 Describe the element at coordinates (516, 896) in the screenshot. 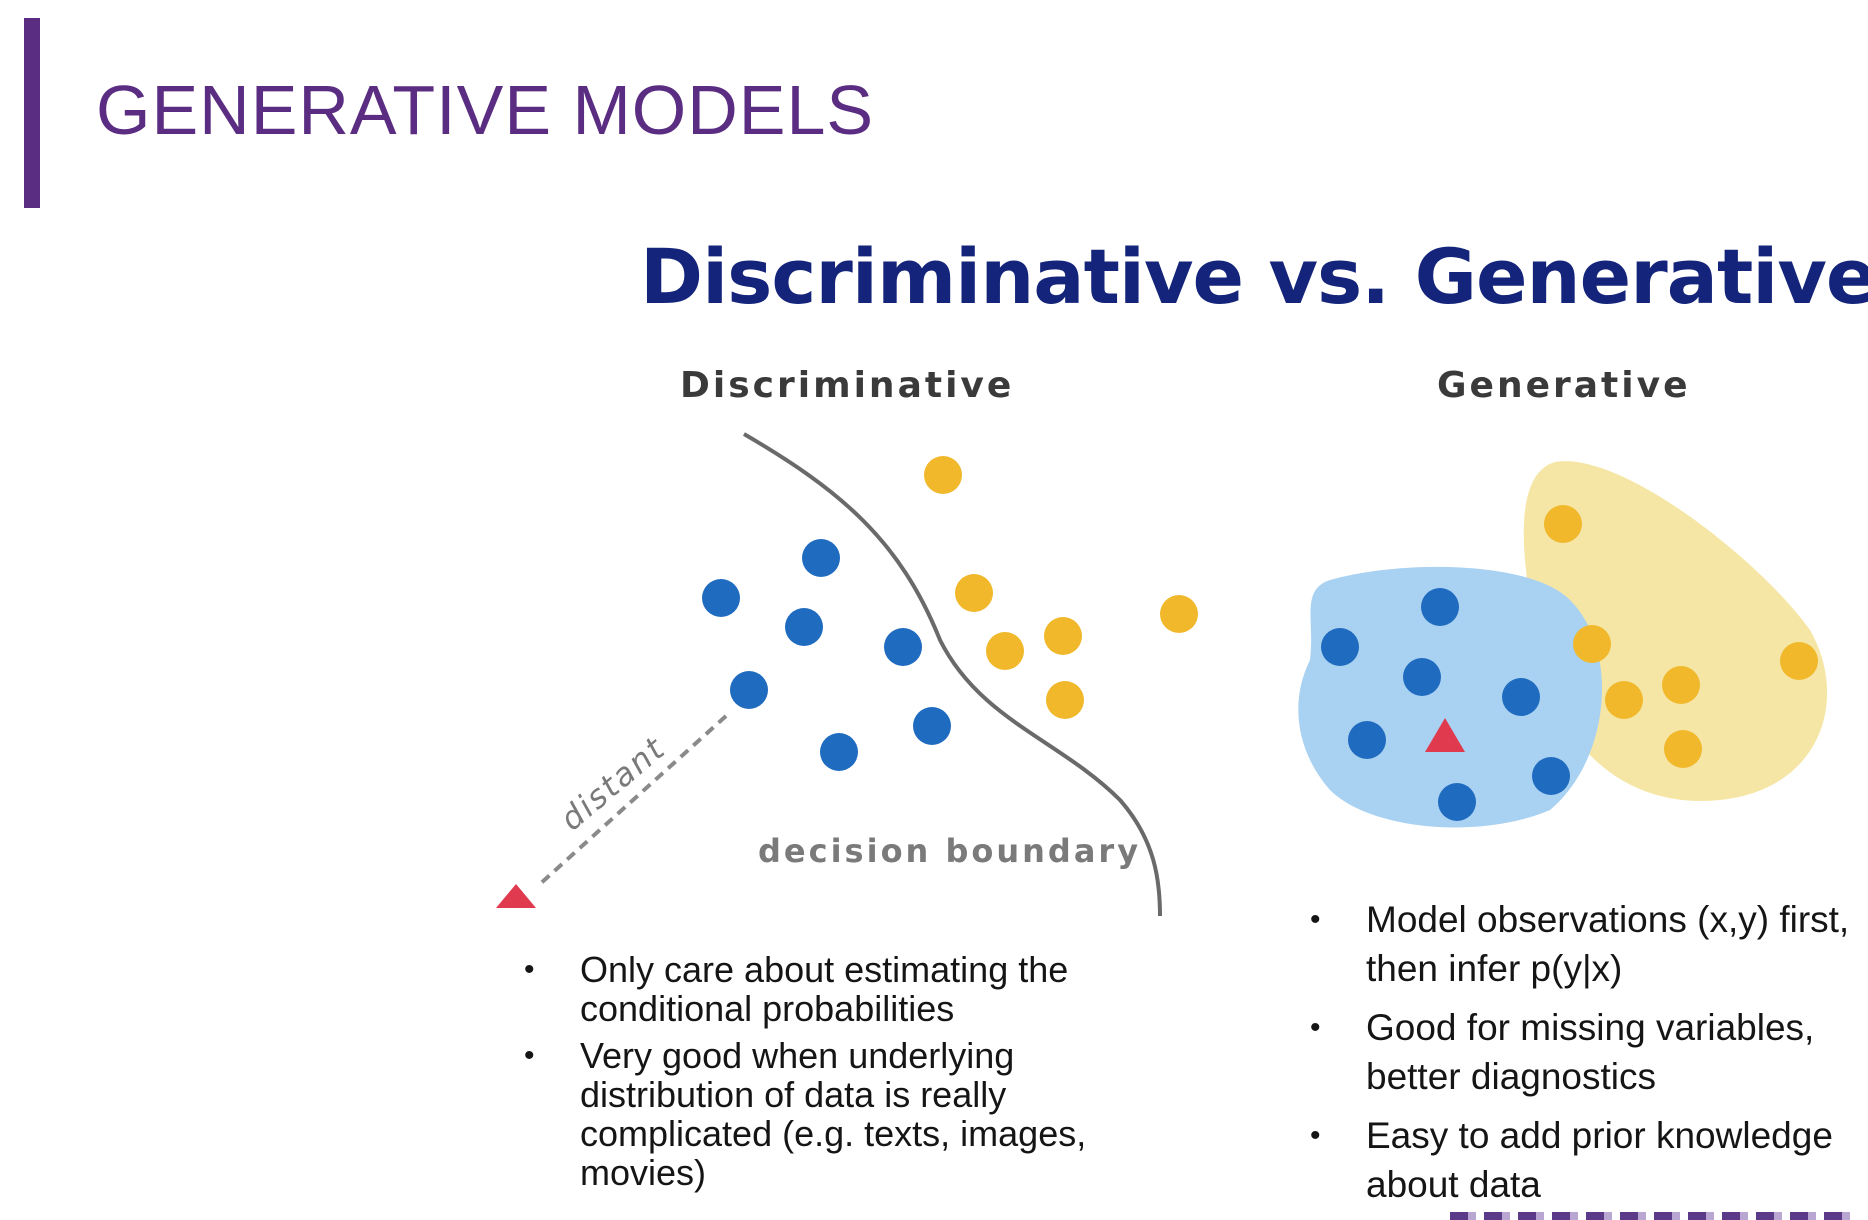

I see `disc-query-triangle` at that location.